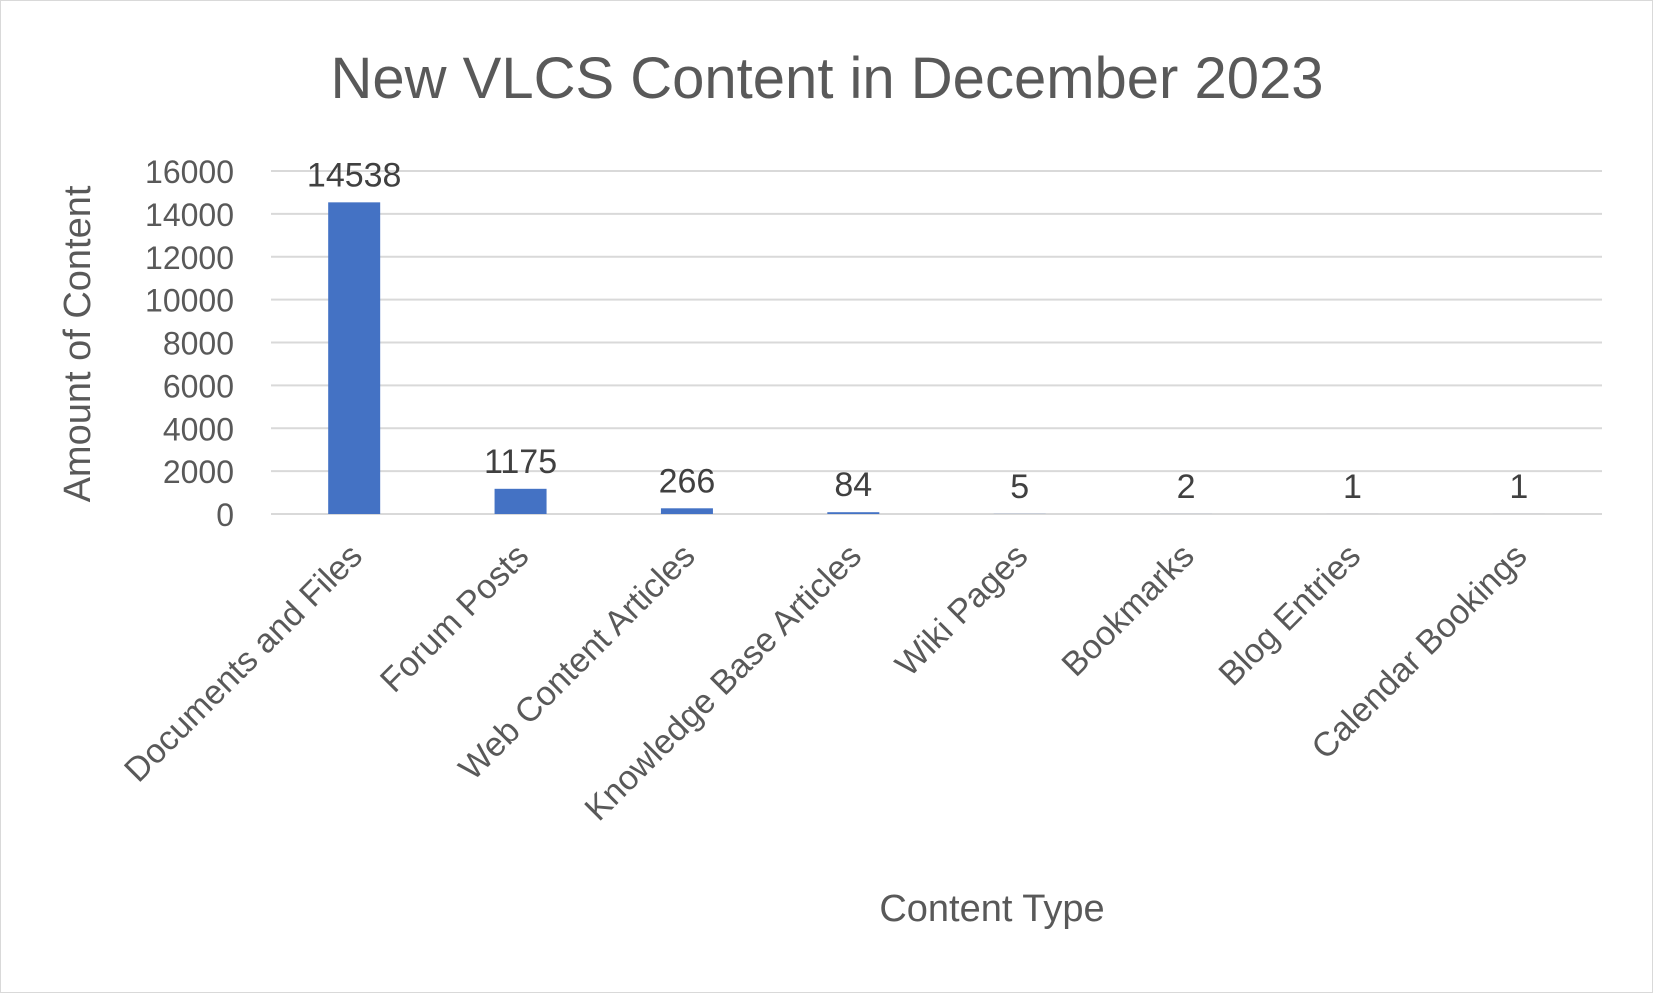 The width and height of the screenshot is (1653, 994). Describe the element at coordinates (991, 909) in the screenshot. I see `x-axis-title: Content Type` at that location.